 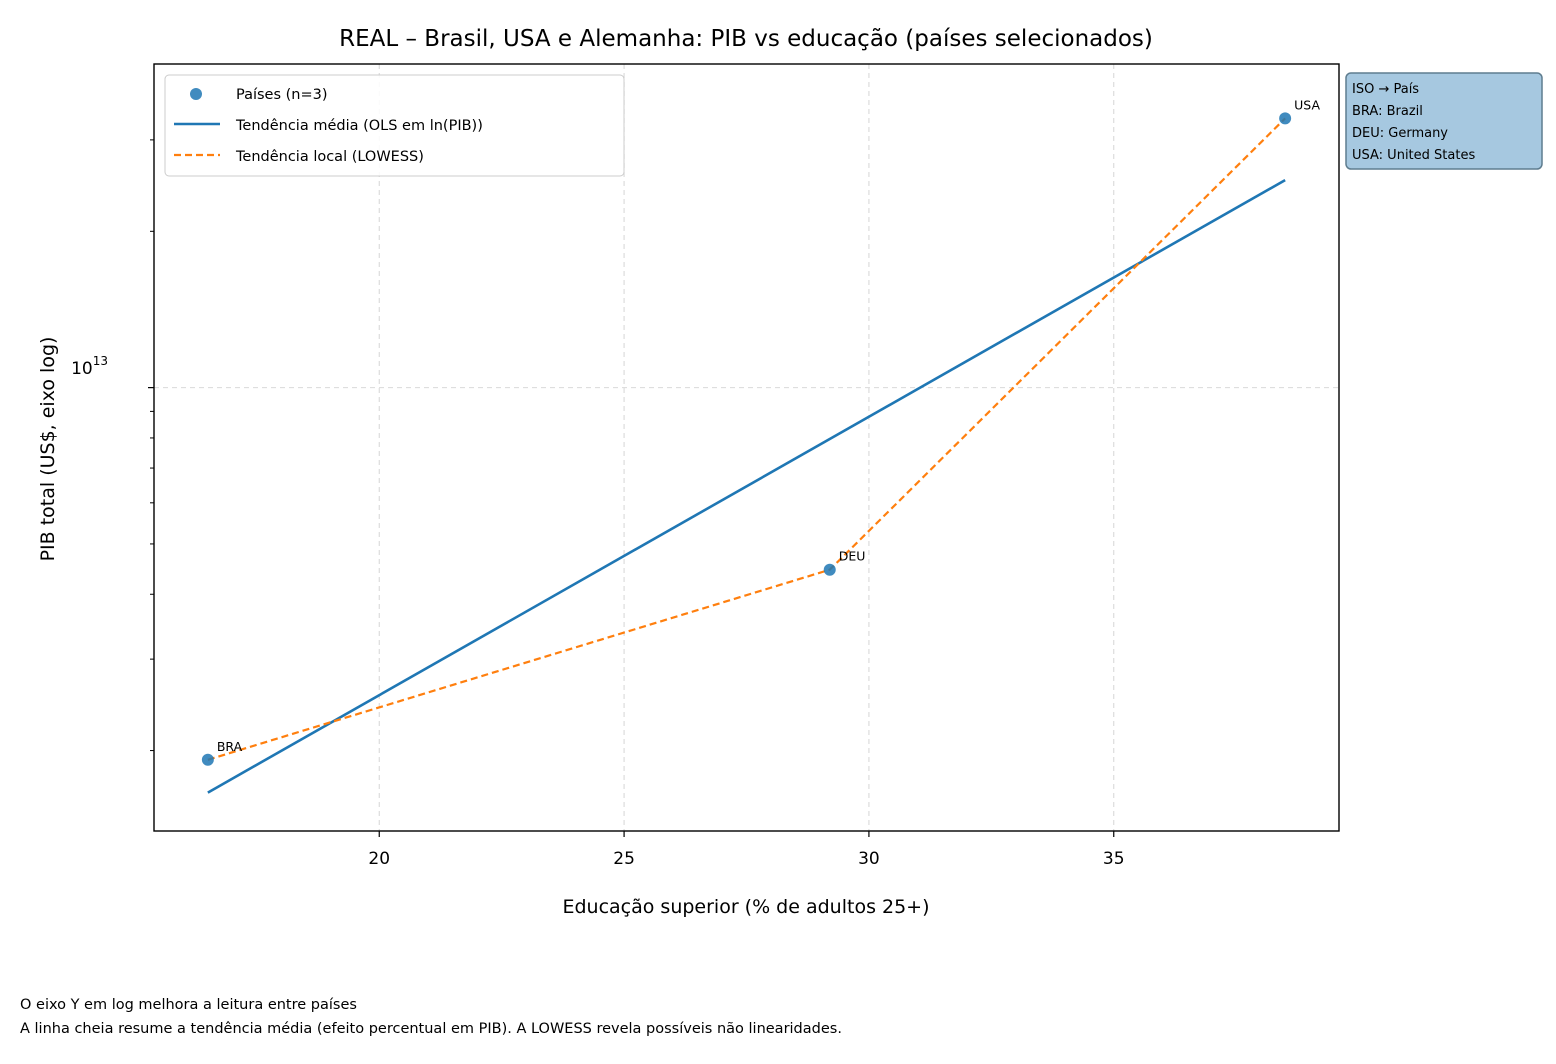 I want to click on x-tick-label: 20, so click(x=379, y=859).